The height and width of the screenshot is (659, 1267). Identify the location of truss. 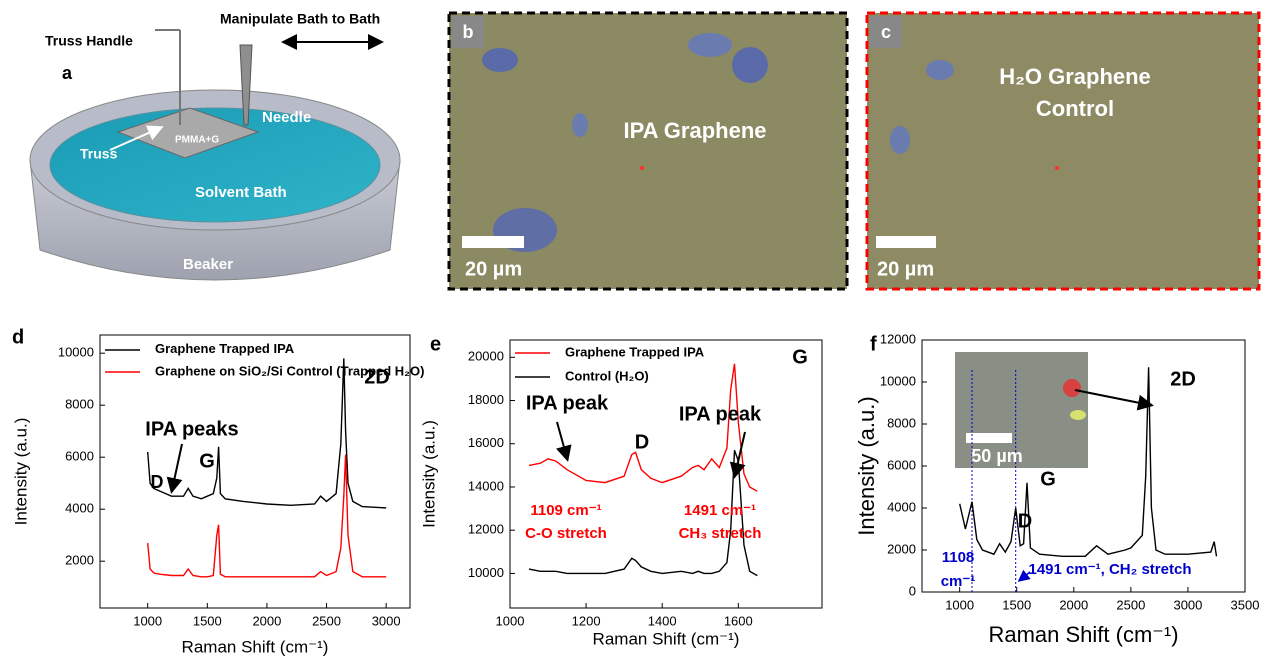
(188, 133).